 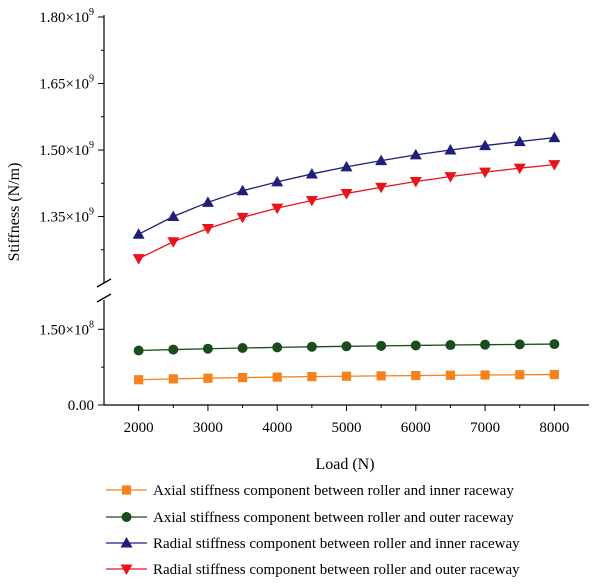 I want to click on x-tick-label: 2000, so click(x=139, y=428).